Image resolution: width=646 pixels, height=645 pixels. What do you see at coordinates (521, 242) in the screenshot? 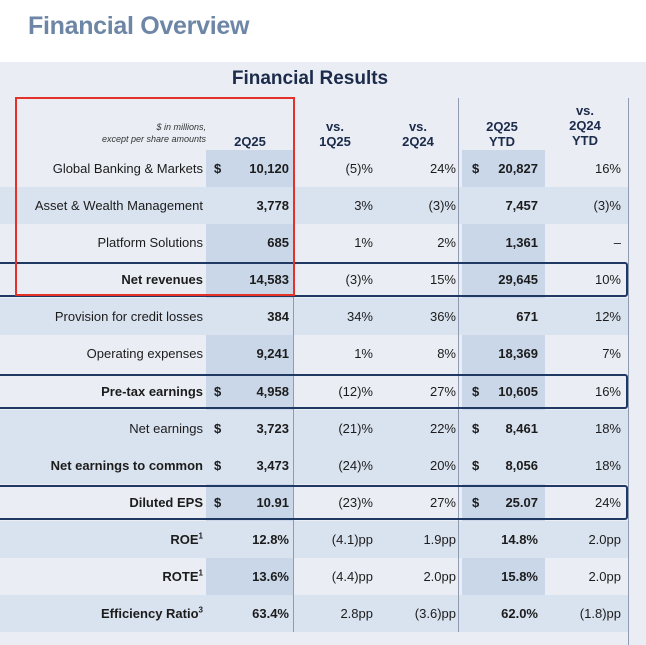
I see `value-2q25-ytd: 1,361` at bounding box center [521, 242].